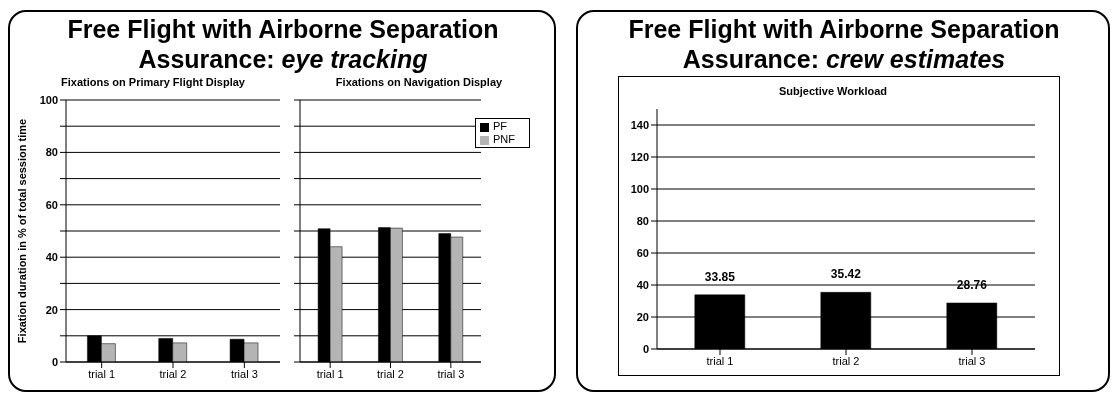  What do you see at coordinates (639, 156) in the screenshot?
I see `y-tick-label: 120` at bounding box center [639, 156].